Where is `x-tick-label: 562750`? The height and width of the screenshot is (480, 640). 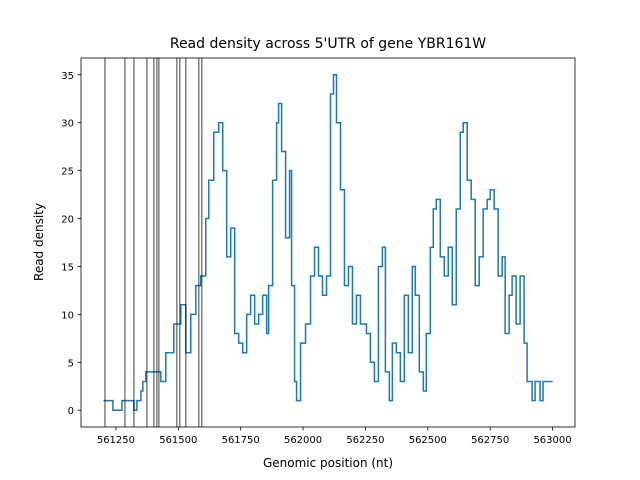
x-tick-label: 562750 is located at coordinates (490, 440).